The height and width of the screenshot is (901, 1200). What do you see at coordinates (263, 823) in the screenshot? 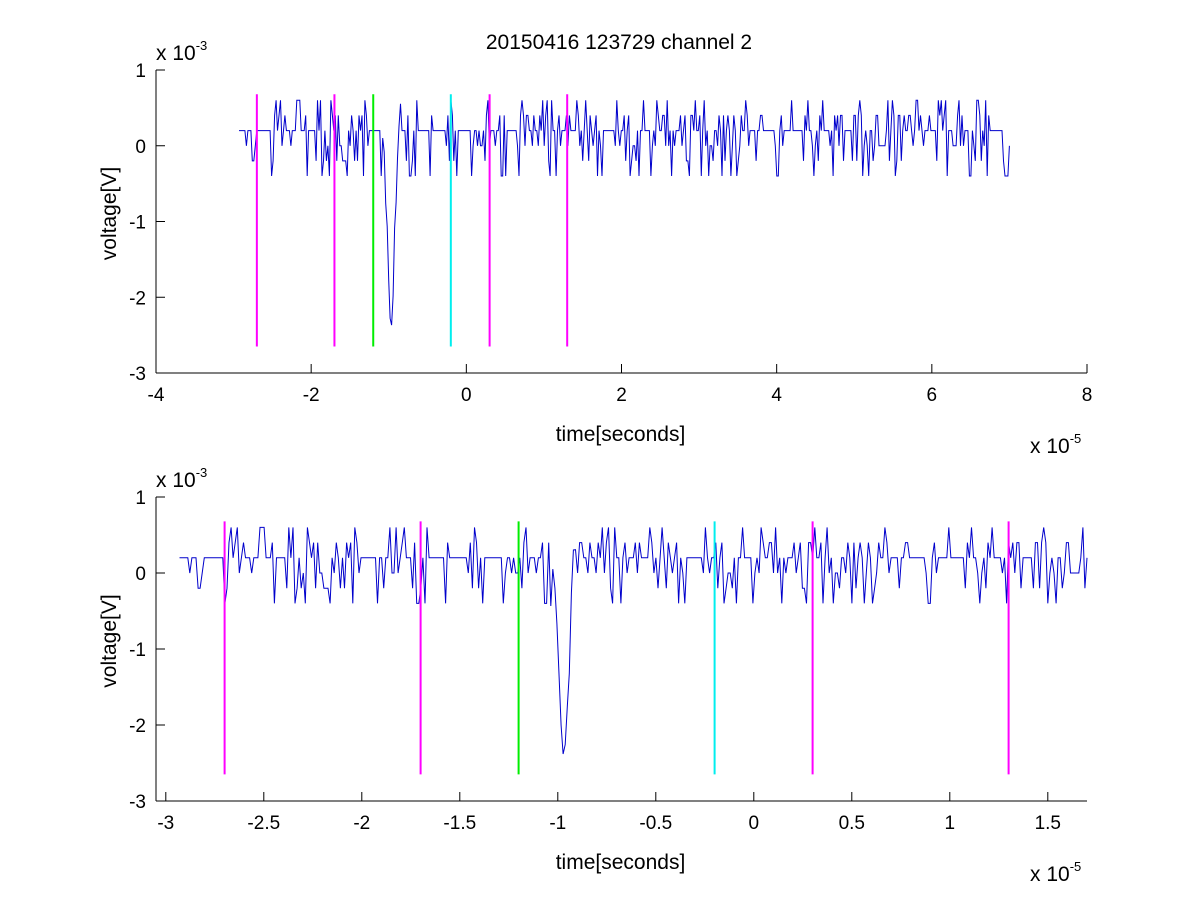
I see `x-tick-label: -2.5` at bounding box center [263, 823].